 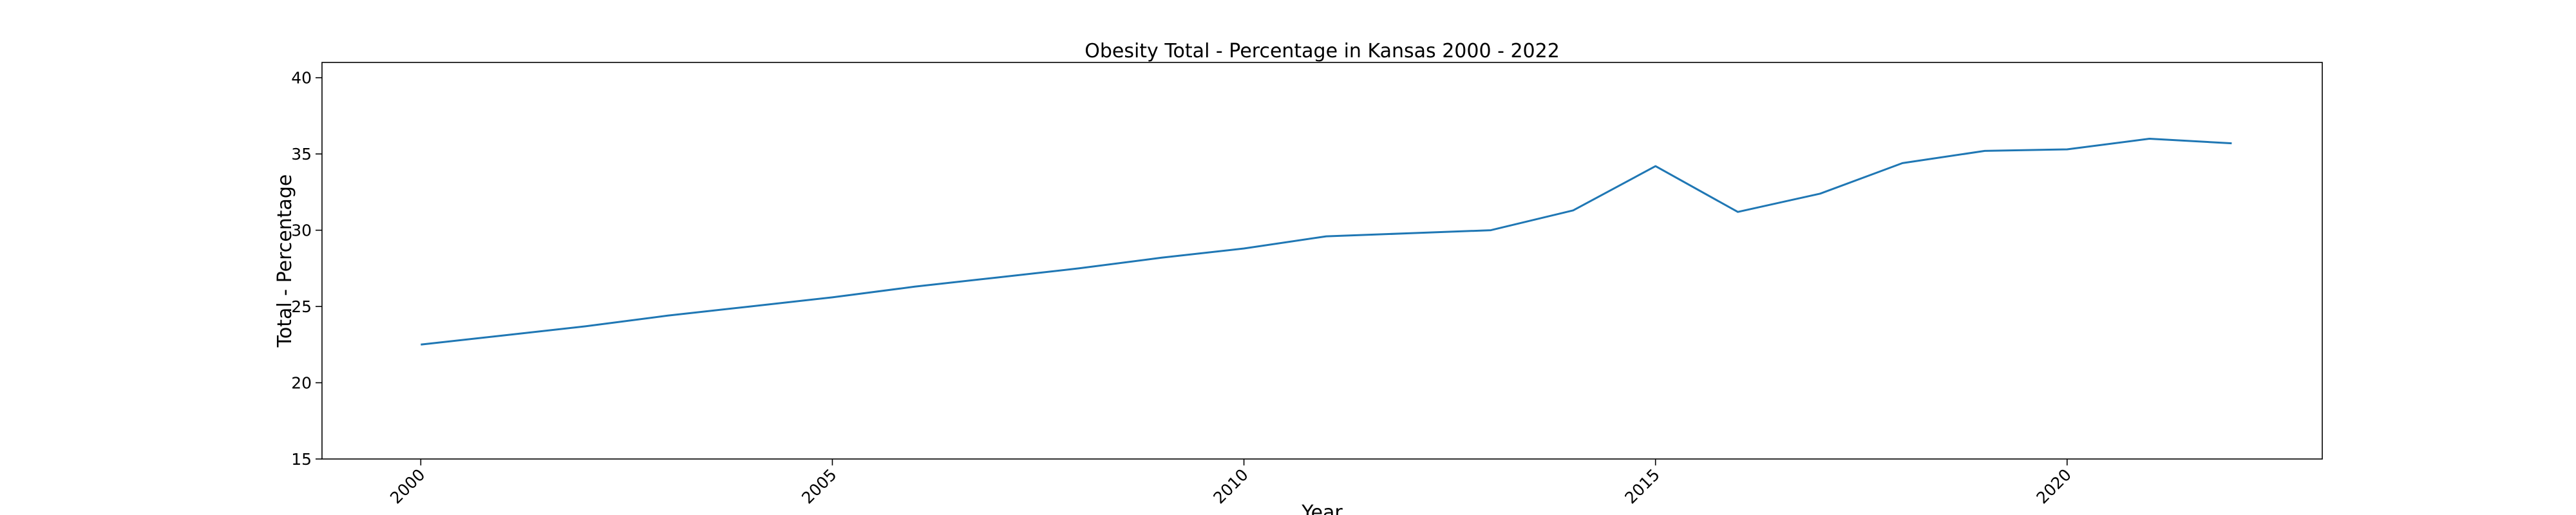 What do you see at coordinates (1322, 508) in the screenshot?
I see `x-axis-title: Year` at bounding box center [1322, 508].